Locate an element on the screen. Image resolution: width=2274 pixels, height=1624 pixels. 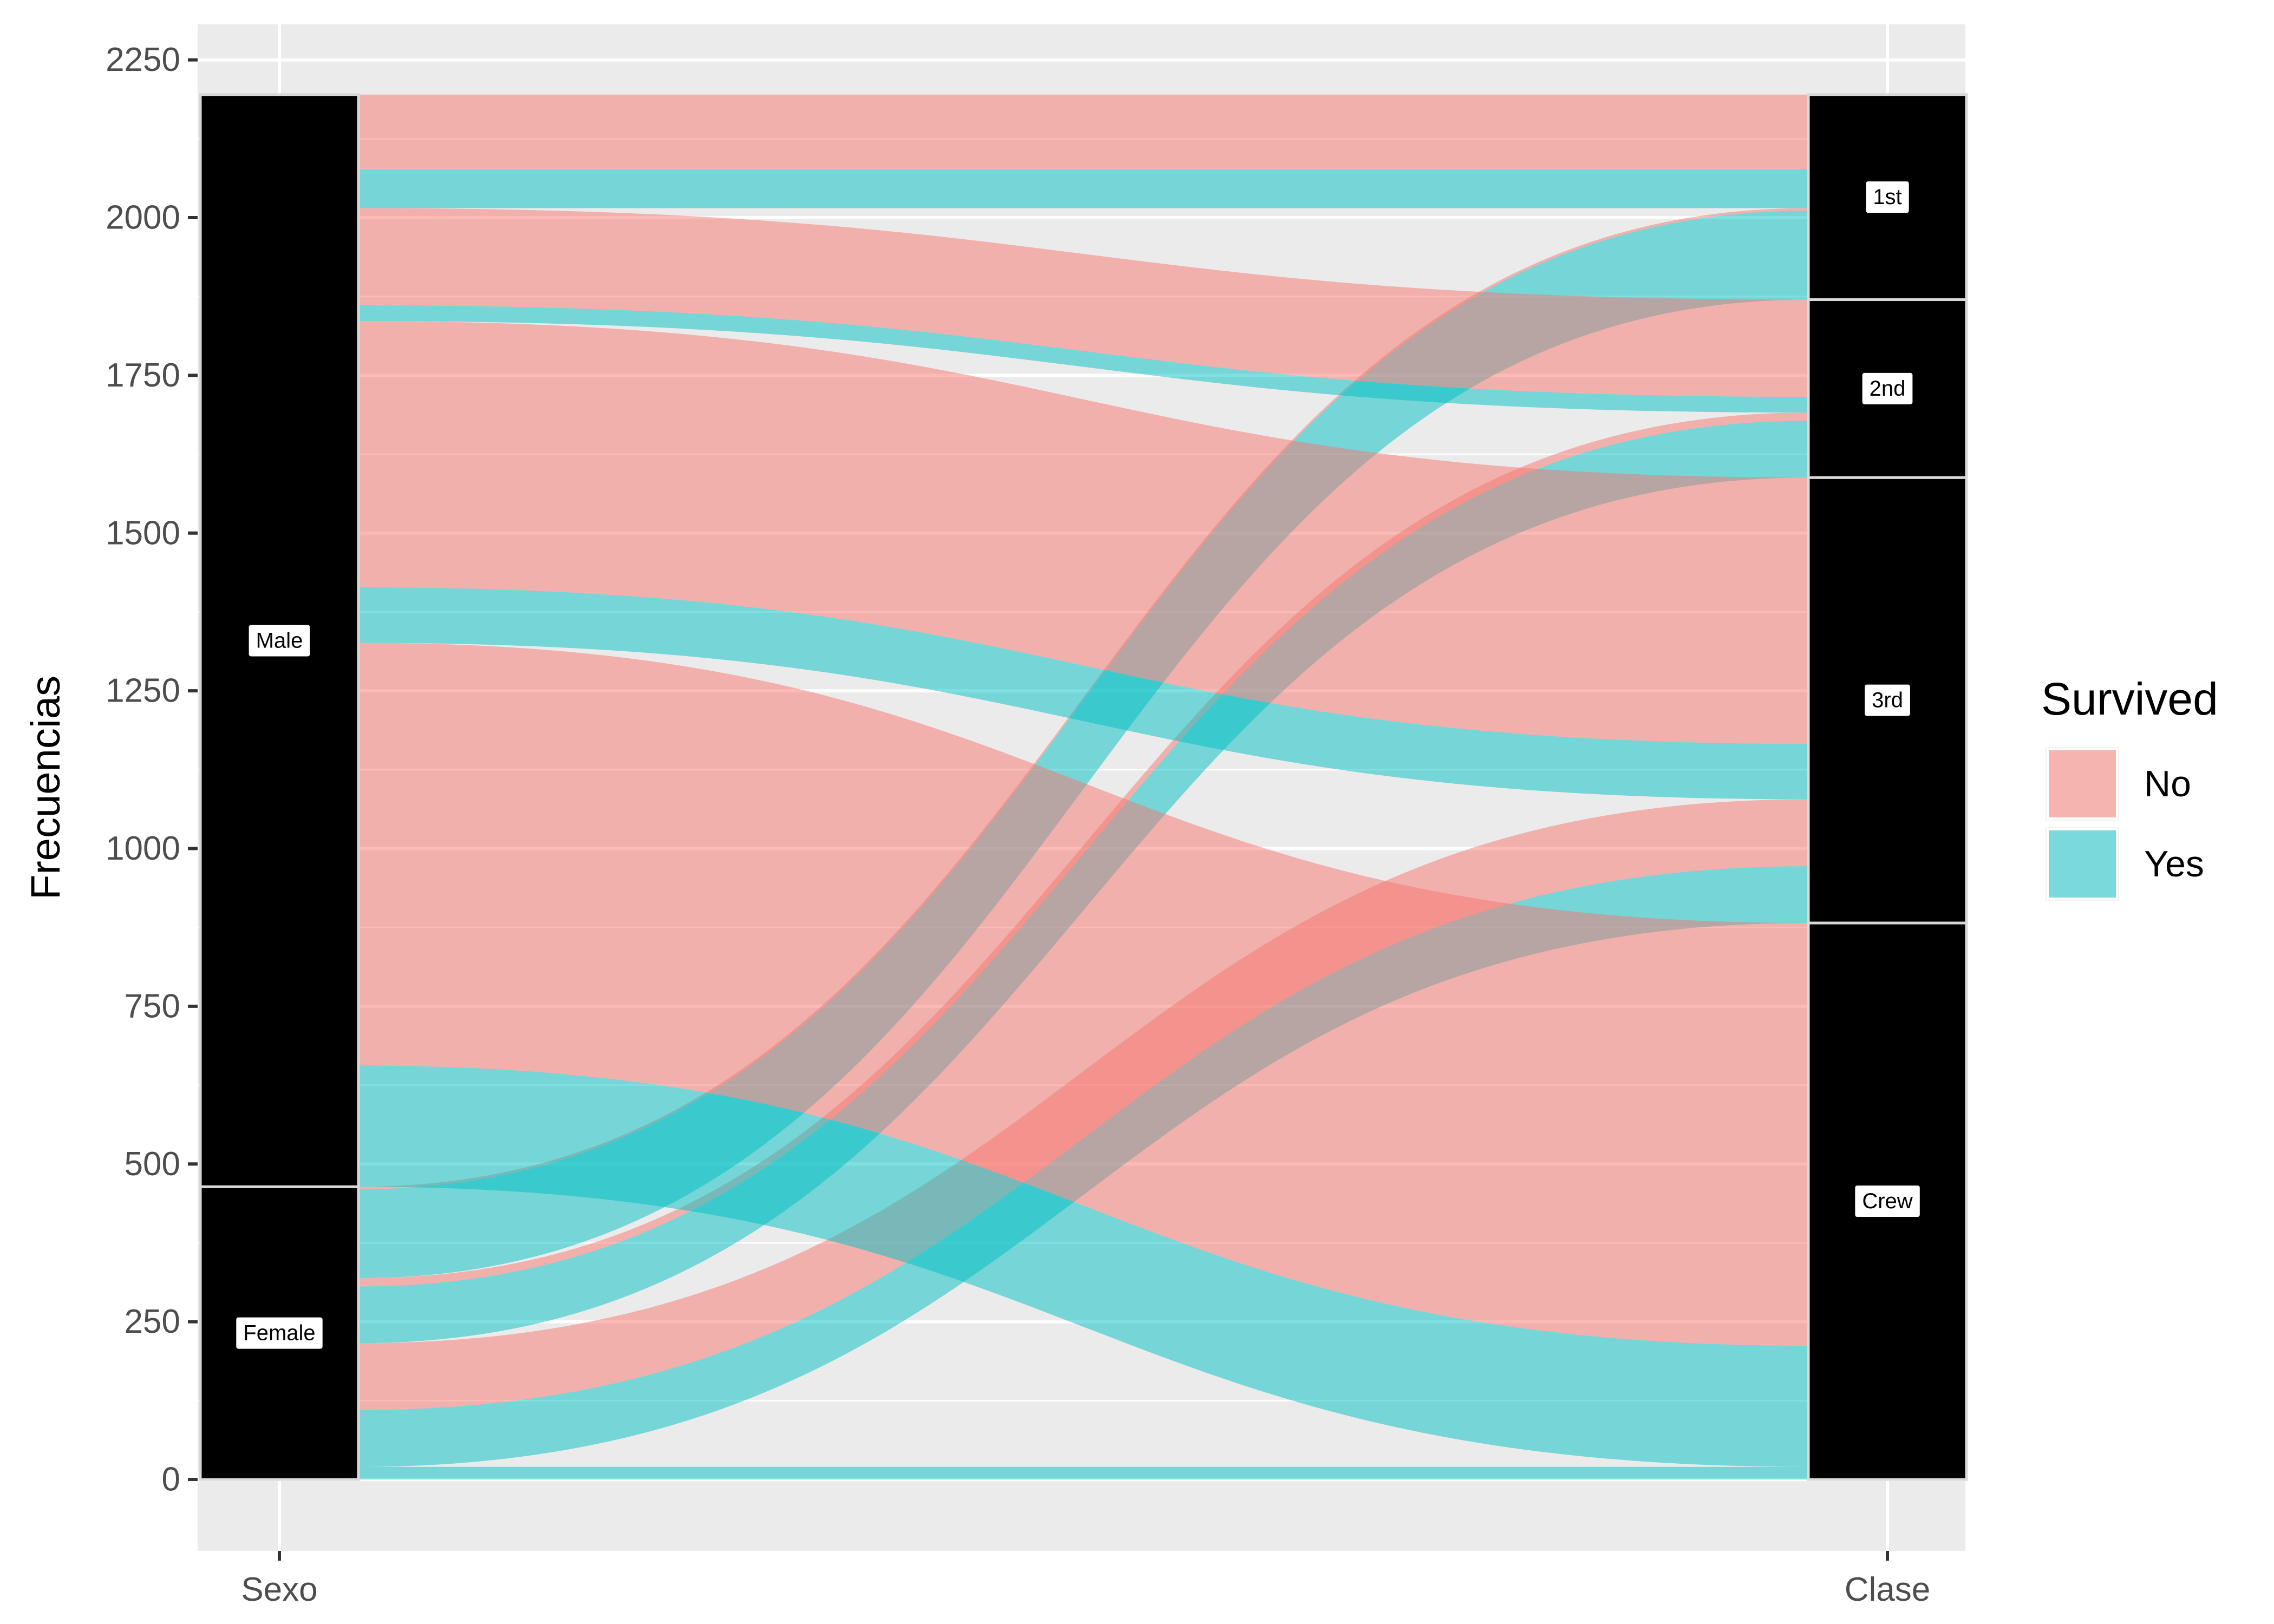
legend: Survived No Yes is located at coordinates (2130, 787).